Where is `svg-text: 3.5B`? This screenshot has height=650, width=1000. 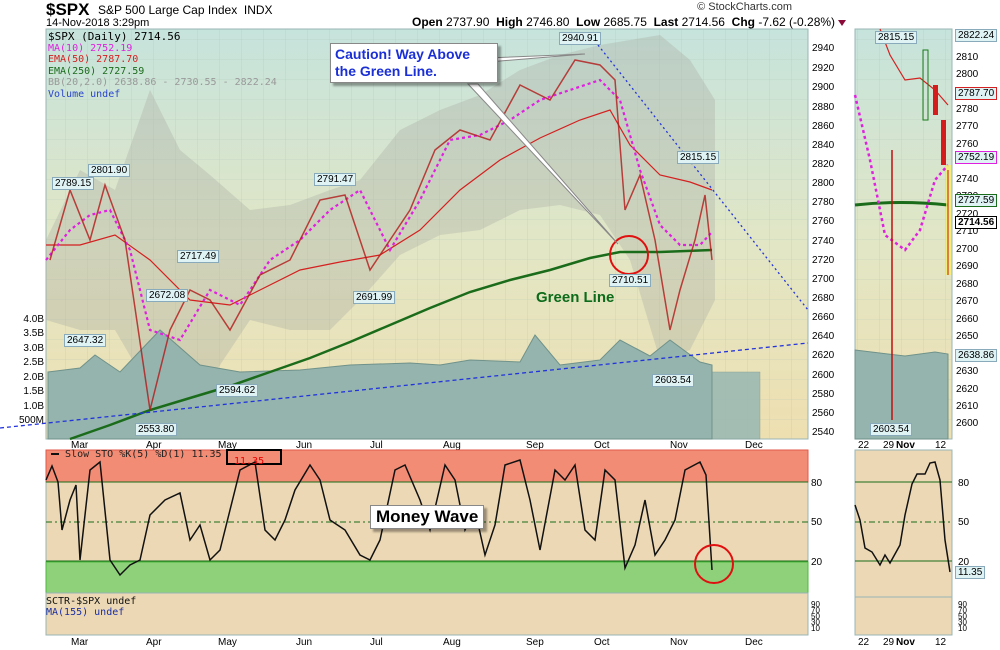 svg-text: 3.5B is located at coordinates (33, 333).